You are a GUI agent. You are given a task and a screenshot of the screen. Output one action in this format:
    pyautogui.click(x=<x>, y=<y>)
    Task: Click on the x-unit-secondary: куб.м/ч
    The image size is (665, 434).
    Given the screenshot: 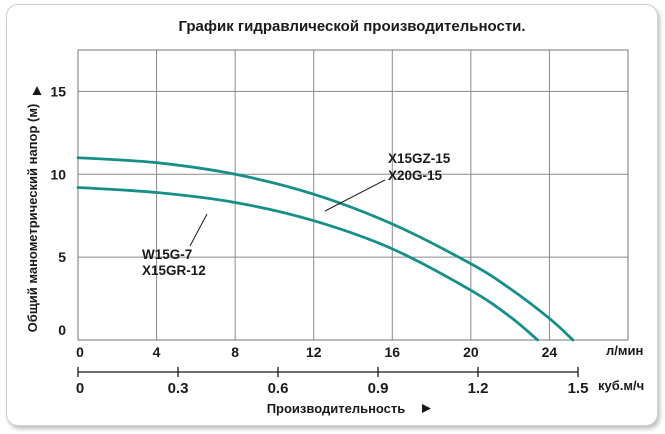 What is the action you would take?
    pyautogui.click(x=621, y=385)
    